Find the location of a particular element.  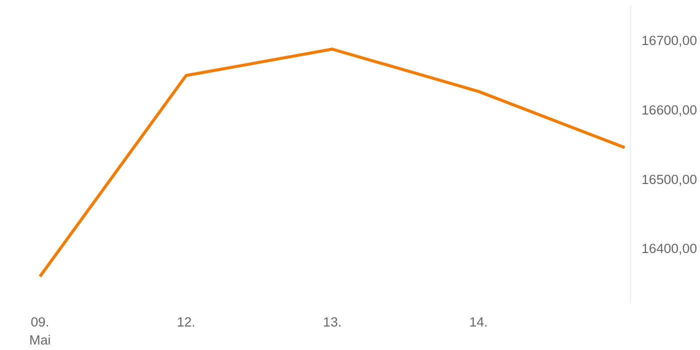

x-tick-label: 14. is located at coordinates (478, 322).